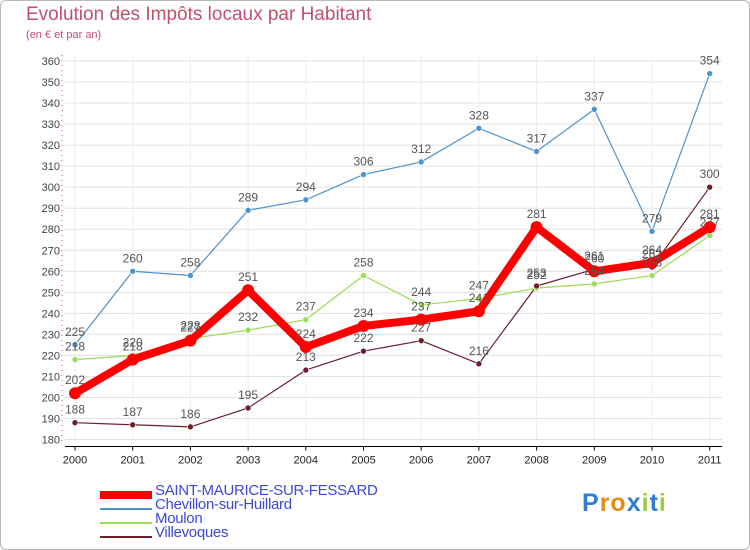 The width and height of the screenshot is (750, 550). What do you see at coordinates (248, 408) in the screenshot?
I see `point-villevoques-2003` at bounding box center [248, 408].